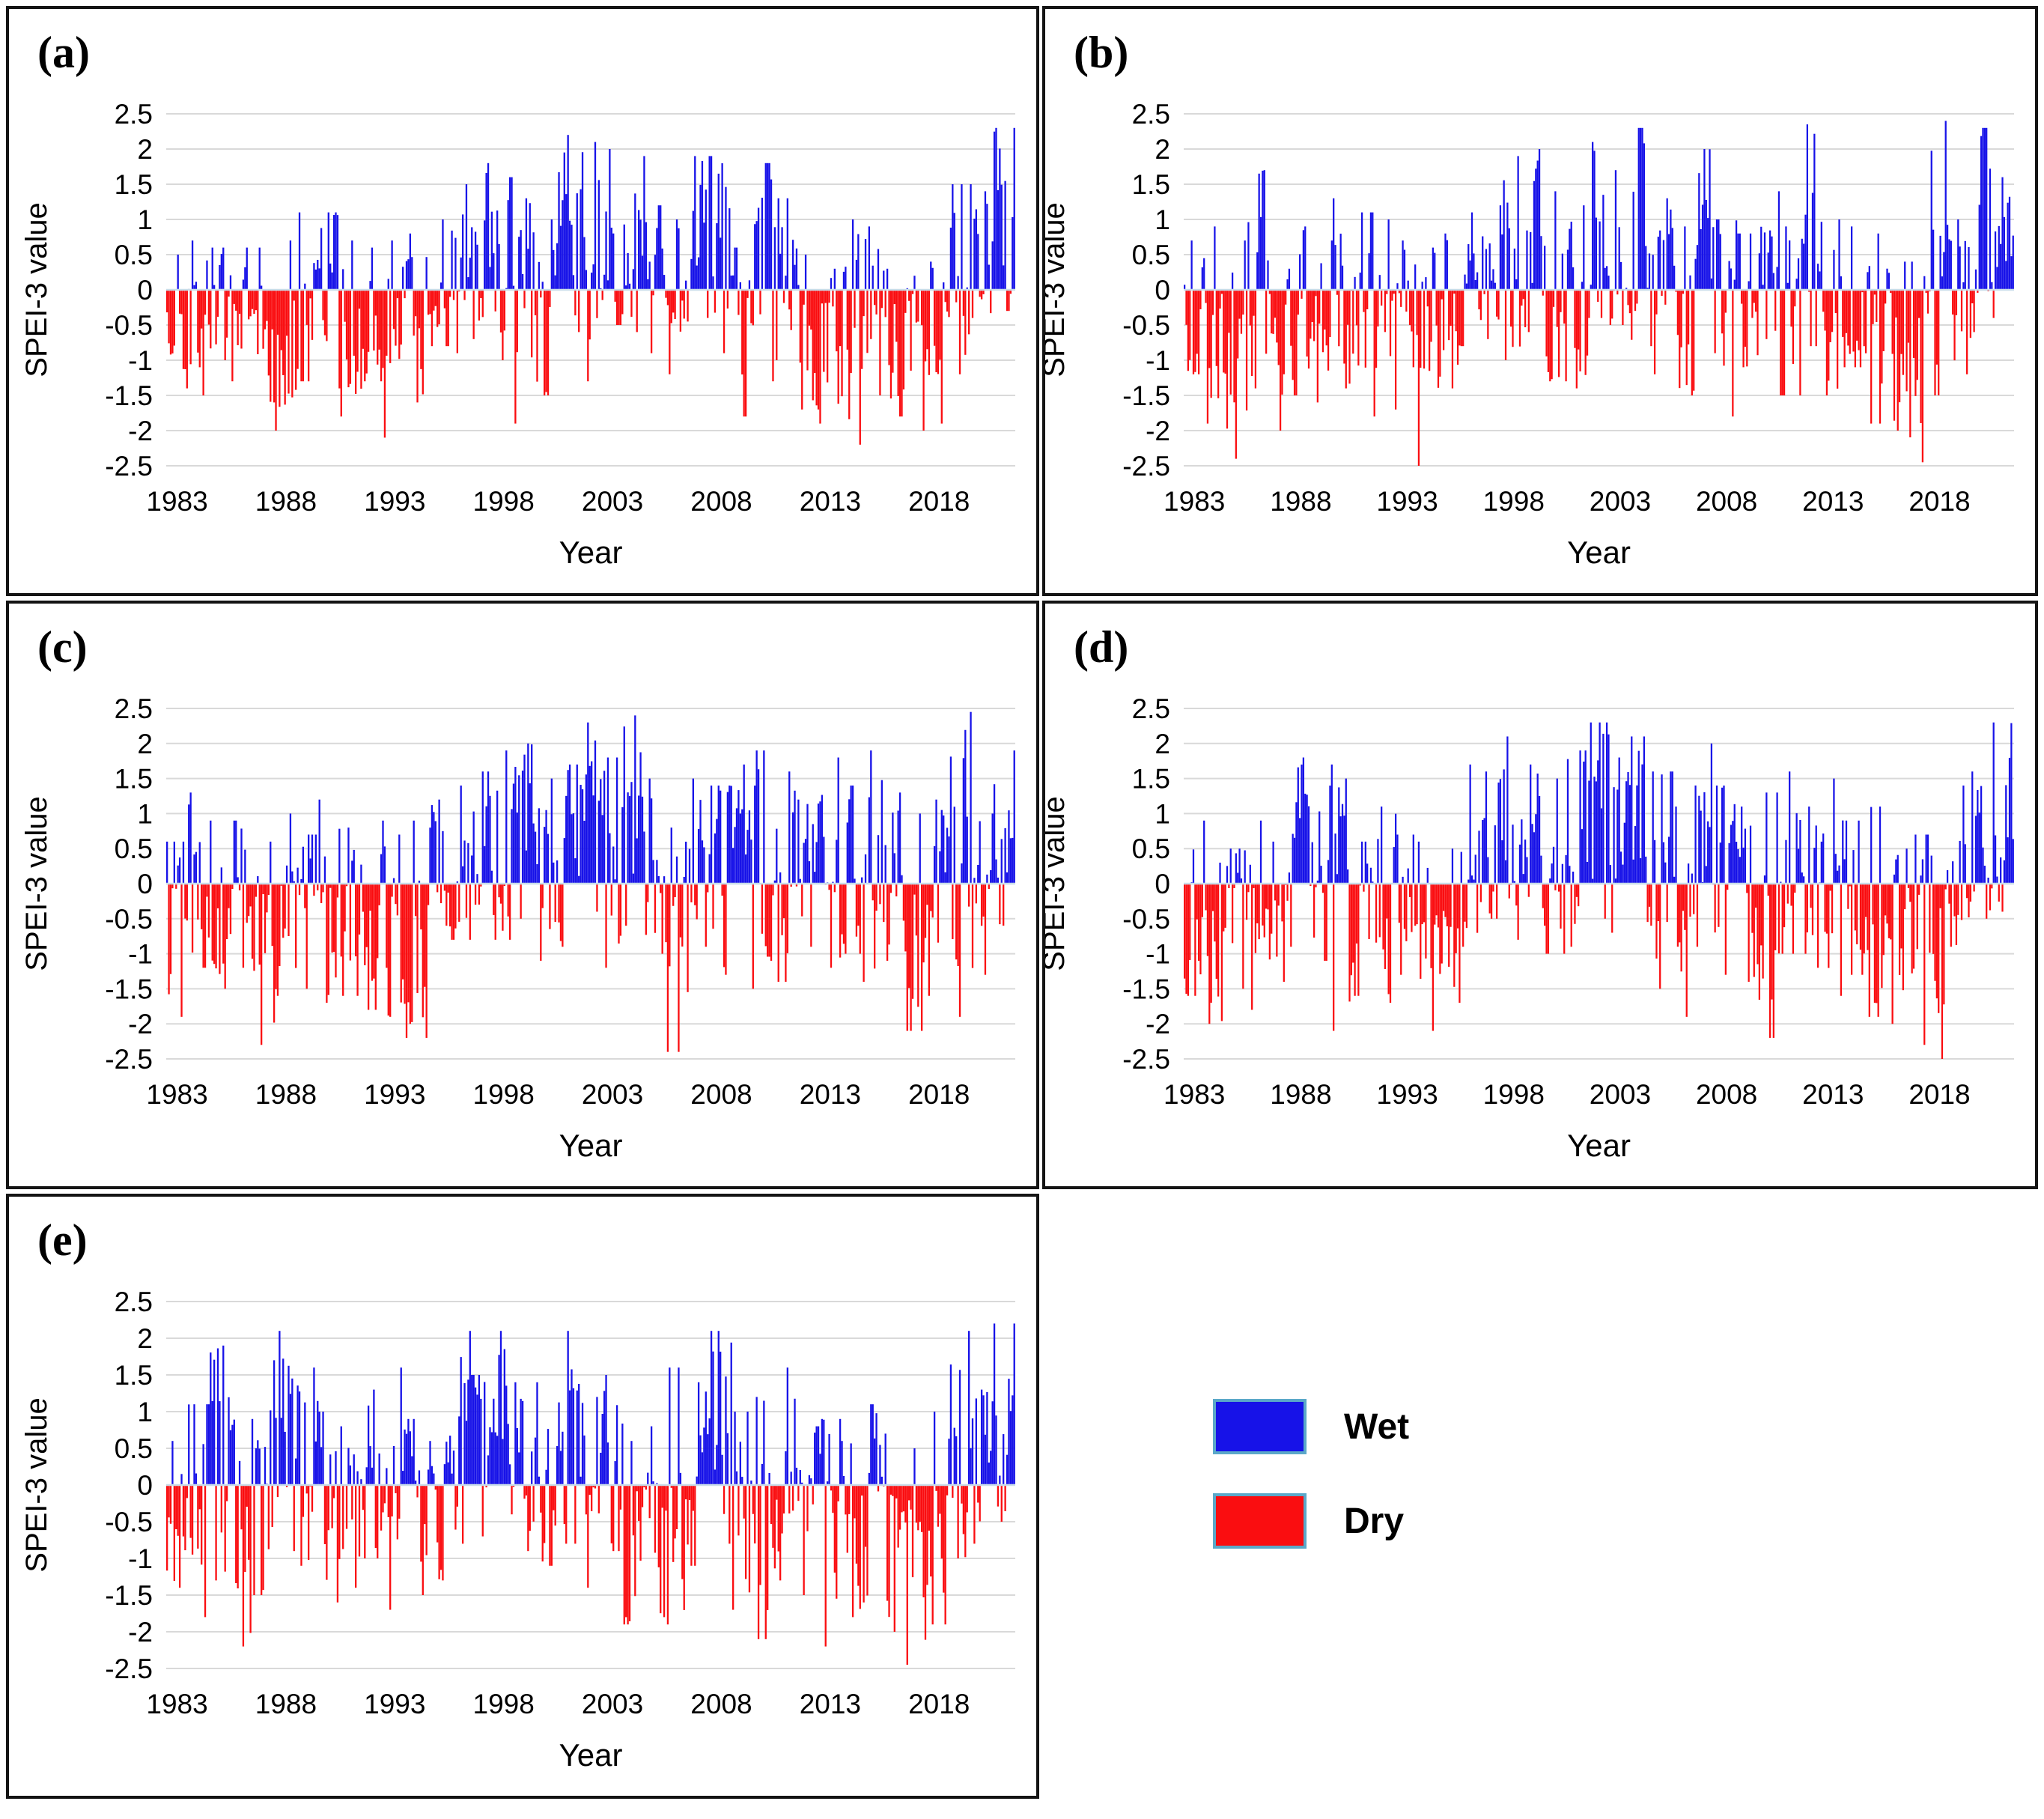  Describe the element at coordinates (62, 1240) in the screenshot. I see `panel-e-label: (e)` at that location.